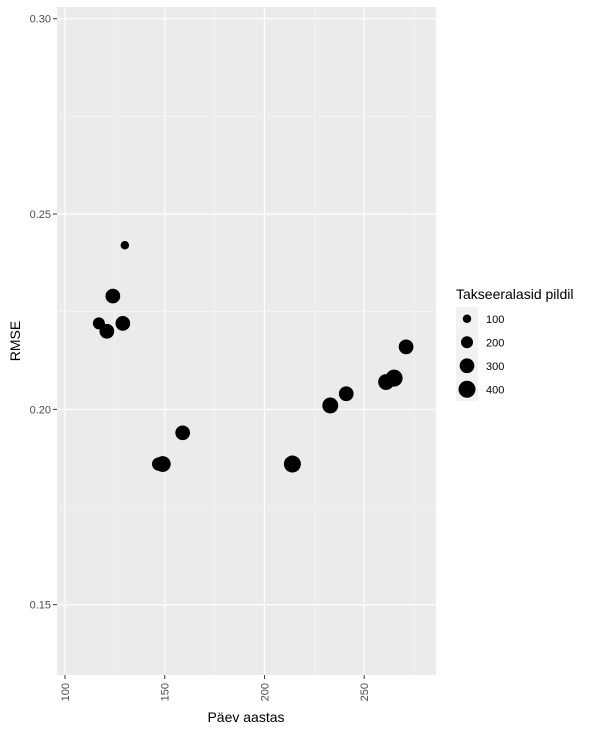 Image resolution: width=594 pixels, height=731 pixels. I want to click on y-tick-labels: 0.15 0.20 0.25 0.30, so click(40, 313).